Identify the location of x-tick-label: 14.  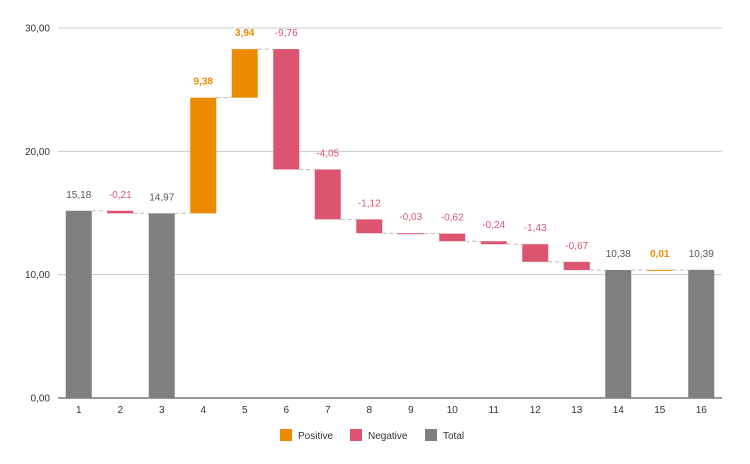
(619, 410).